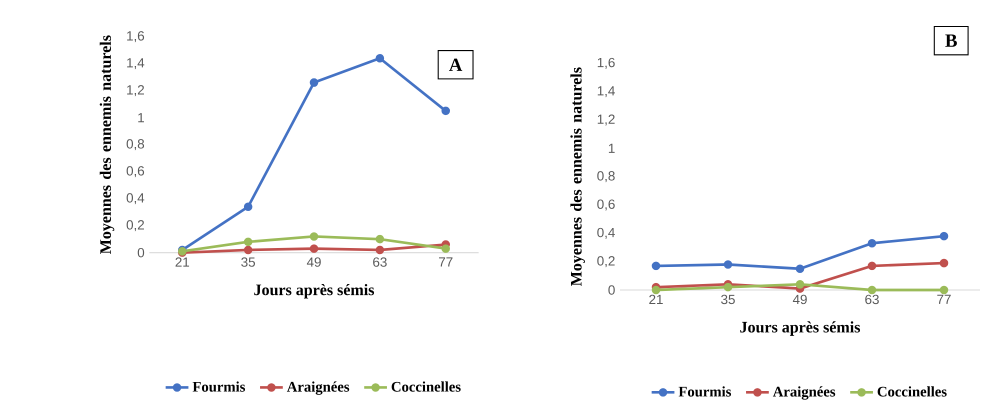  Describe the element at coordinates (455, 64) in the screenshot. I see `annotation: A` at that location.